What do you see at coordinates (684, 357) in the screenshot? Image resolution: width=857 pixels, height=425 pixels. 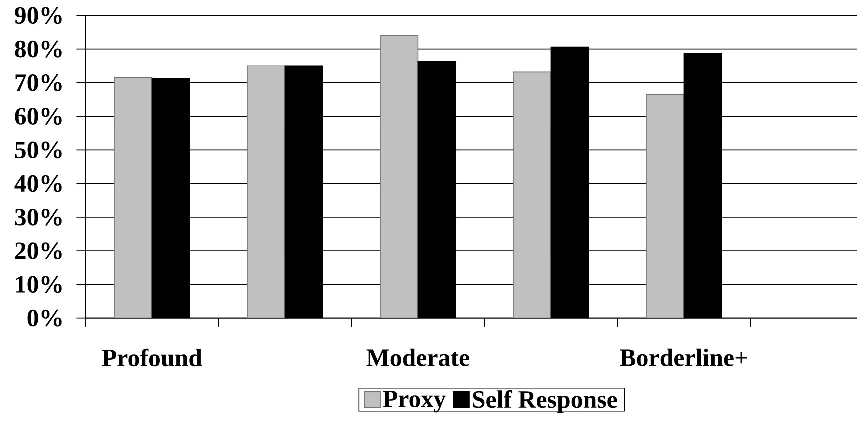 I see `x-tick-label: Borderline+` at bounding box center [684, 357].